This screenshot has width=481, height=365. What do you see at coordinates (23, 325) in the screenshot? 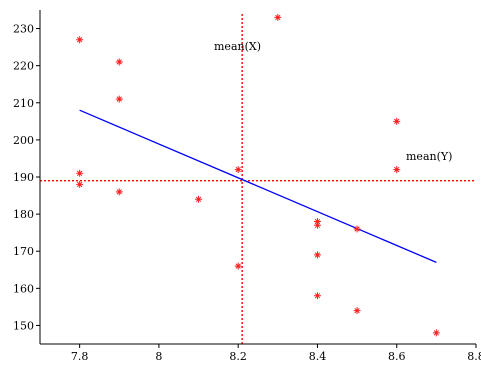
I see `y-tick-label: 150` at bounding box center [23, 325].